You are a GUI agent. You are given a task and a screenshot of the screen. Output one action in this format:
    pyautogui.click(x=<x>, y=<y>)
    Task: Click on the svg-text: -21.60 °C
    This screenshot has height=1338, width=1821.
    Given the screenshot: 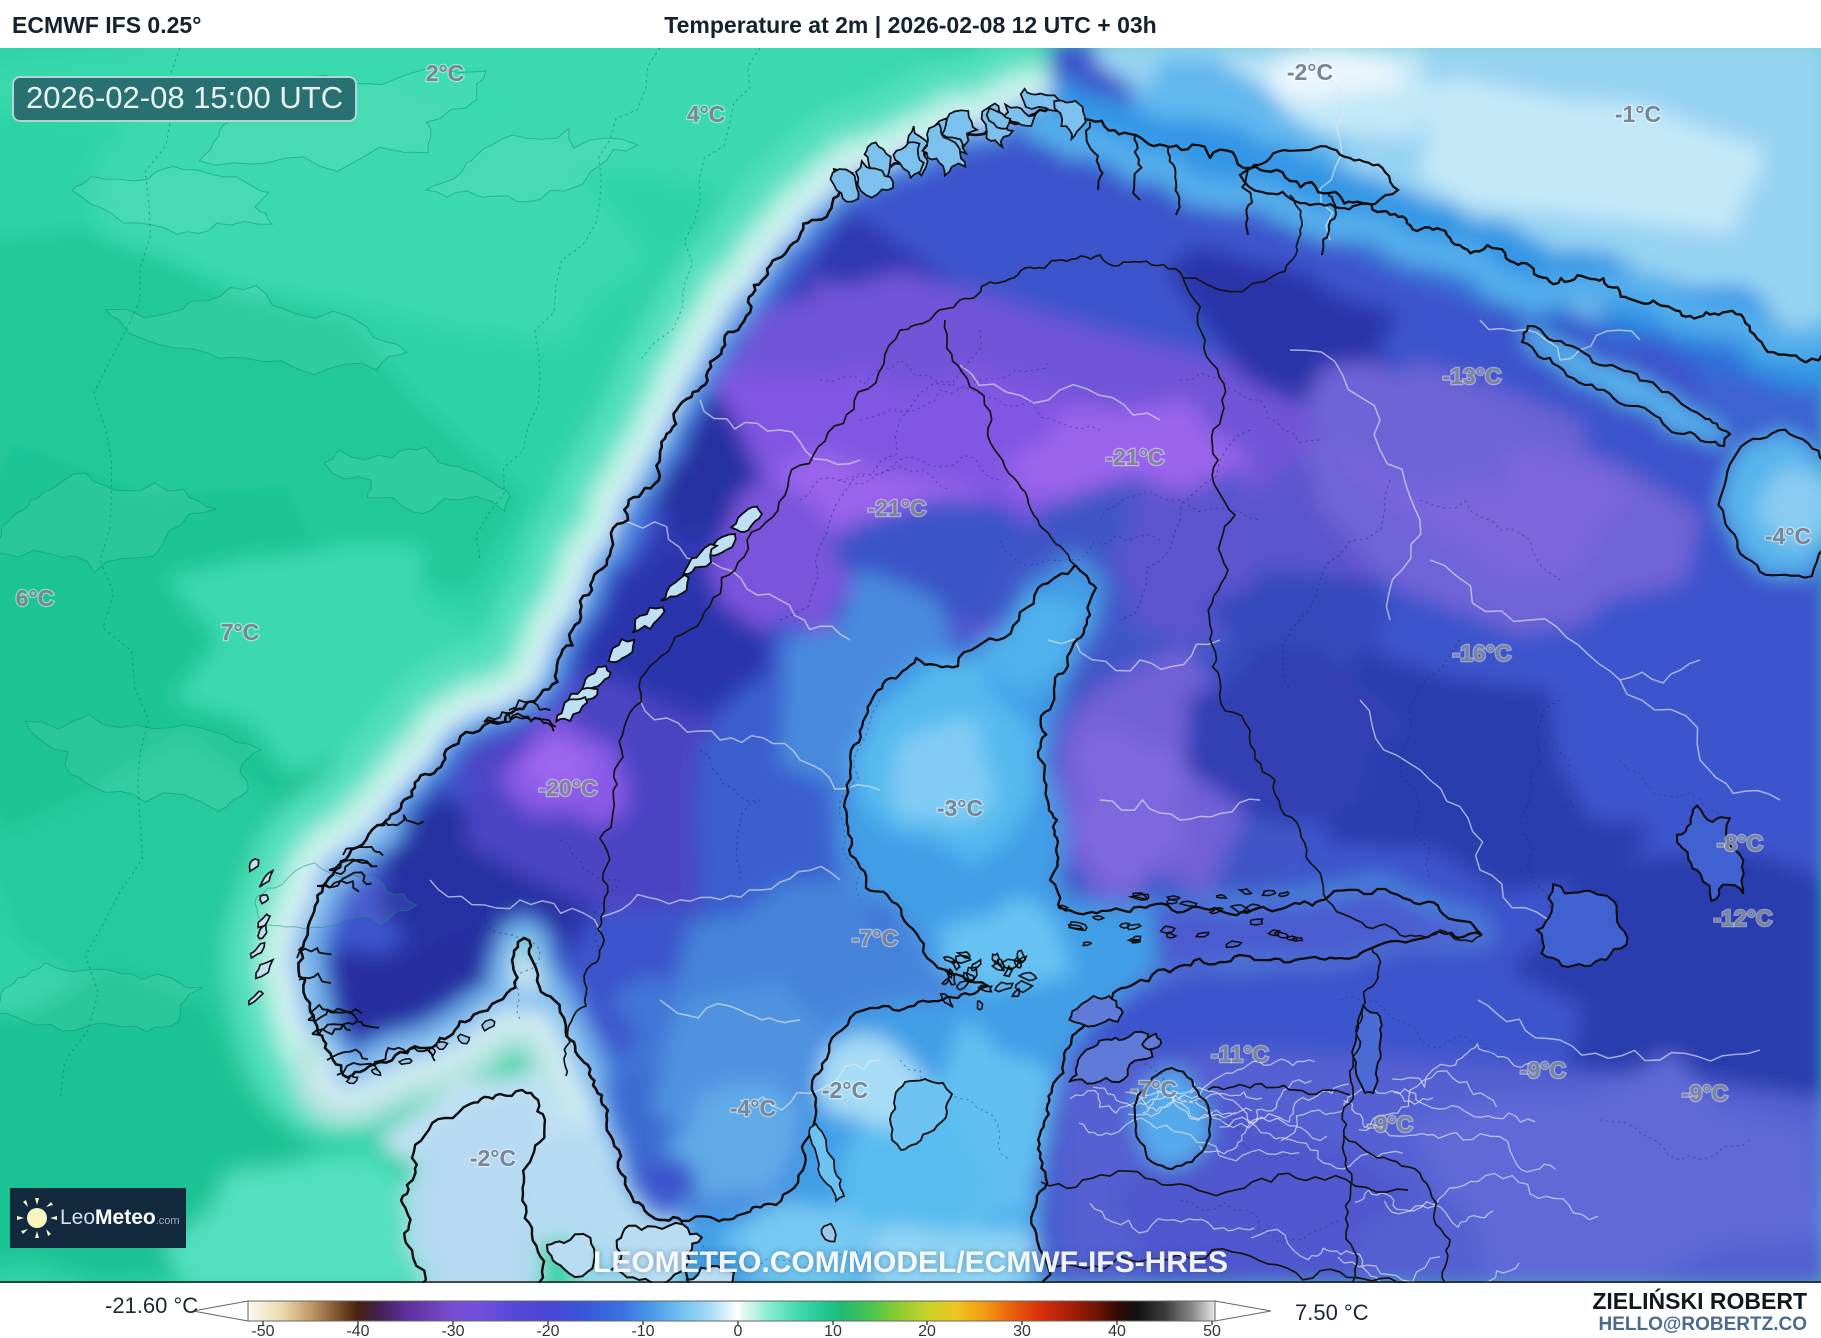 What is the action you would take?
    pyautogui.click(x=151, y=1305)
    